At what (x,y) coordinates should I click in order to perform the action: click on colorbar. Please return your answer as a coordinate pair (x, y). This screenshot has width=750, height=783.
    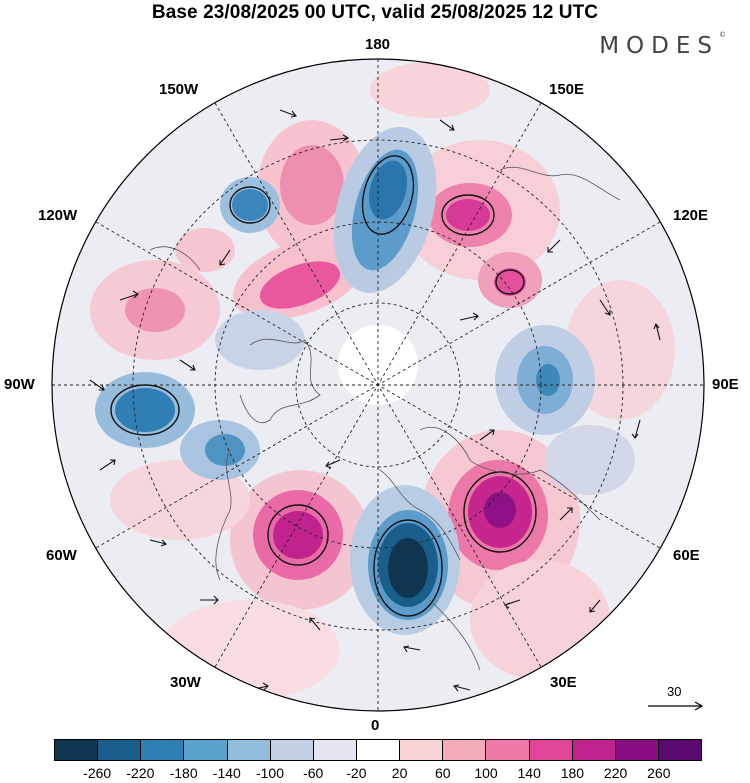
    Looking at the image, I should click on (378, 750).